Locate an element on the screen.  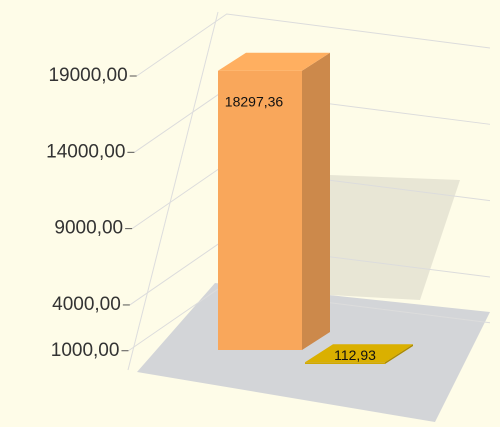
grid-line is located at coordinates (313, 45).